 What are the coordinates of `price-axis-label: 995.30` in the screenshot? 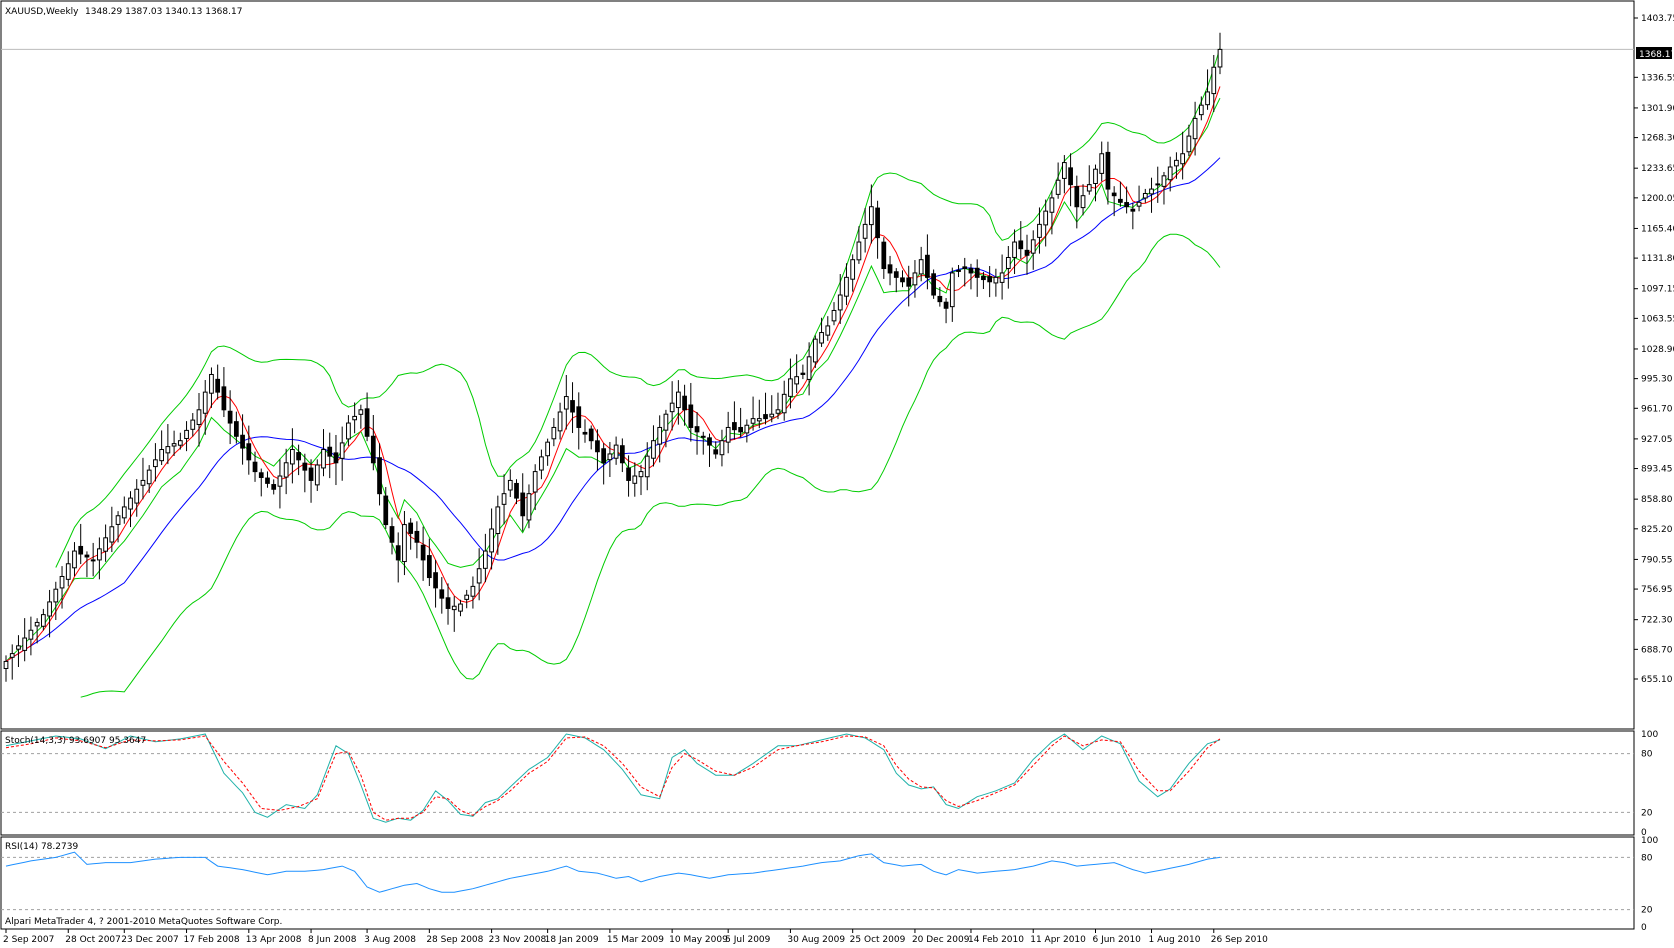 It's located at (1657, 380).